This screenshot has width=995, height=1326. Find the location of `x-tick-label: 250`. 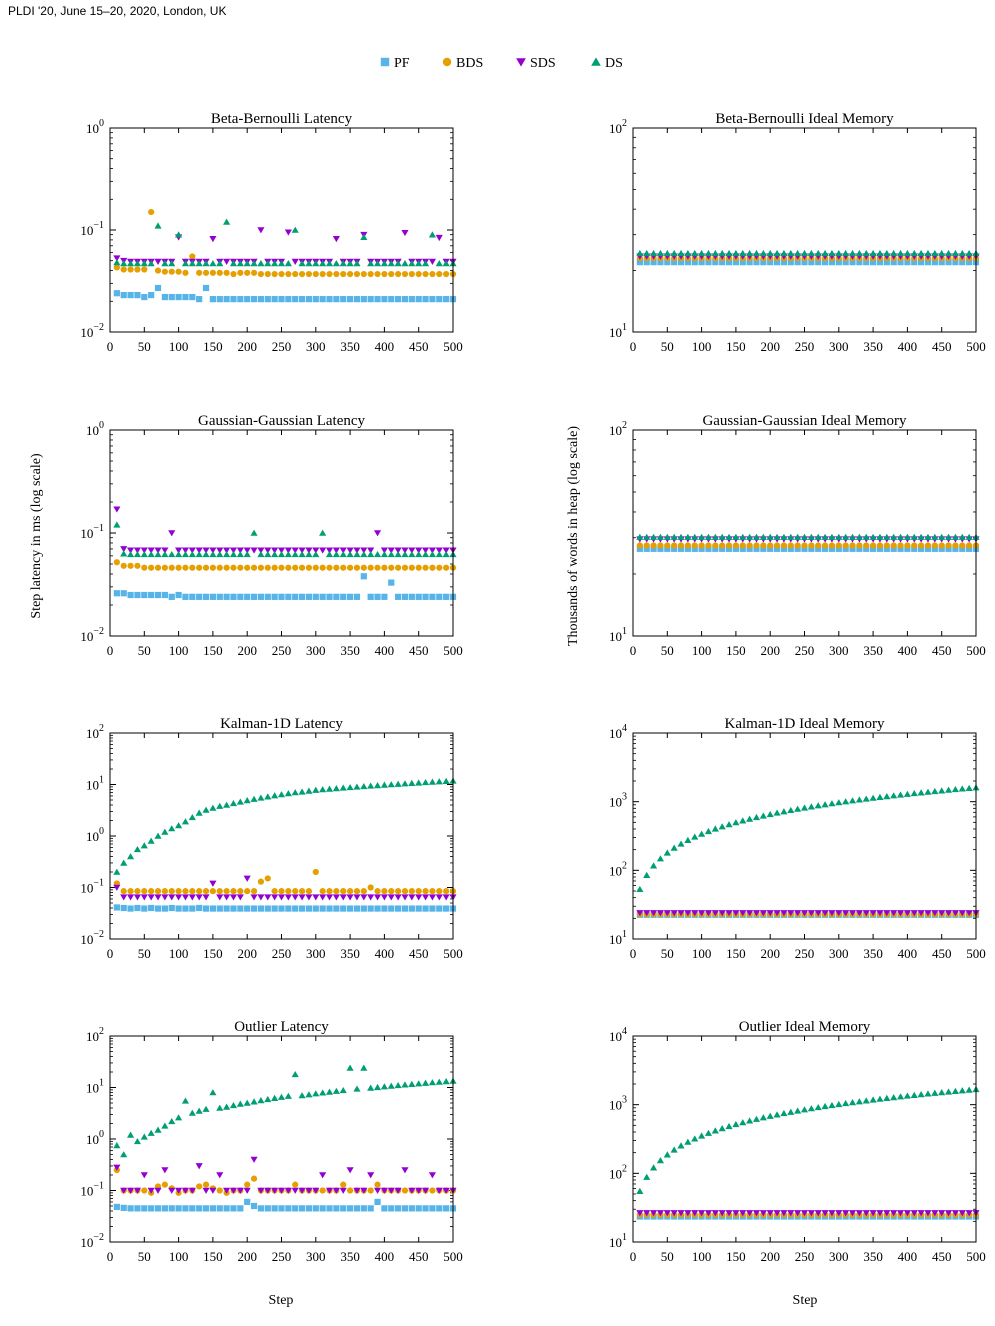

x-tick-label: 250 is located at coordinates (805, 650).